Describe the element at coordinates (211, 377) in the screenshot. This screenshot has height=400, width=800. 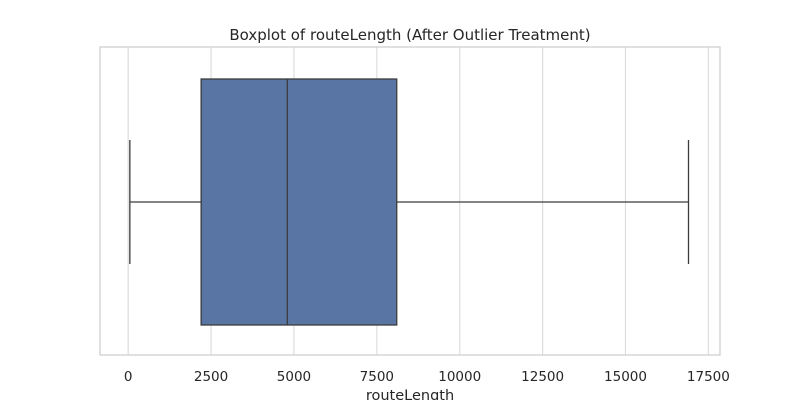
I see `x-tick-label: 2500` at that location.